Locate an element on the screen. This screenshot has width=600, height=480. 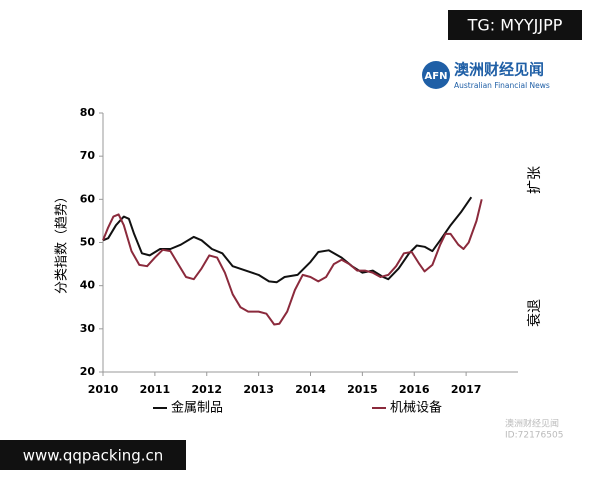
logo-name: 澳洲财经见闻 is located at coordinates (499, 70).